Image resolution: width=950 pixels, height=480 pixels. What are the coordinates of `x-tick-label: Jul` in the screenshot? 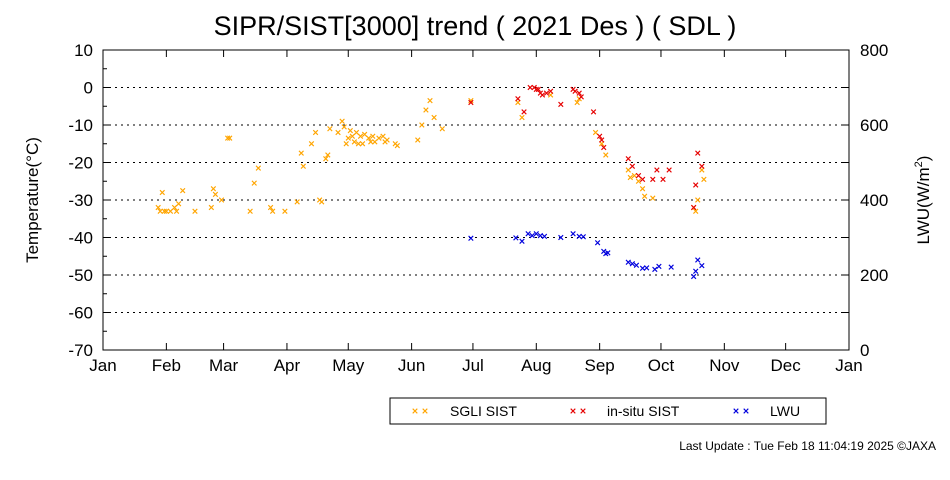 It's located at (473, 365).